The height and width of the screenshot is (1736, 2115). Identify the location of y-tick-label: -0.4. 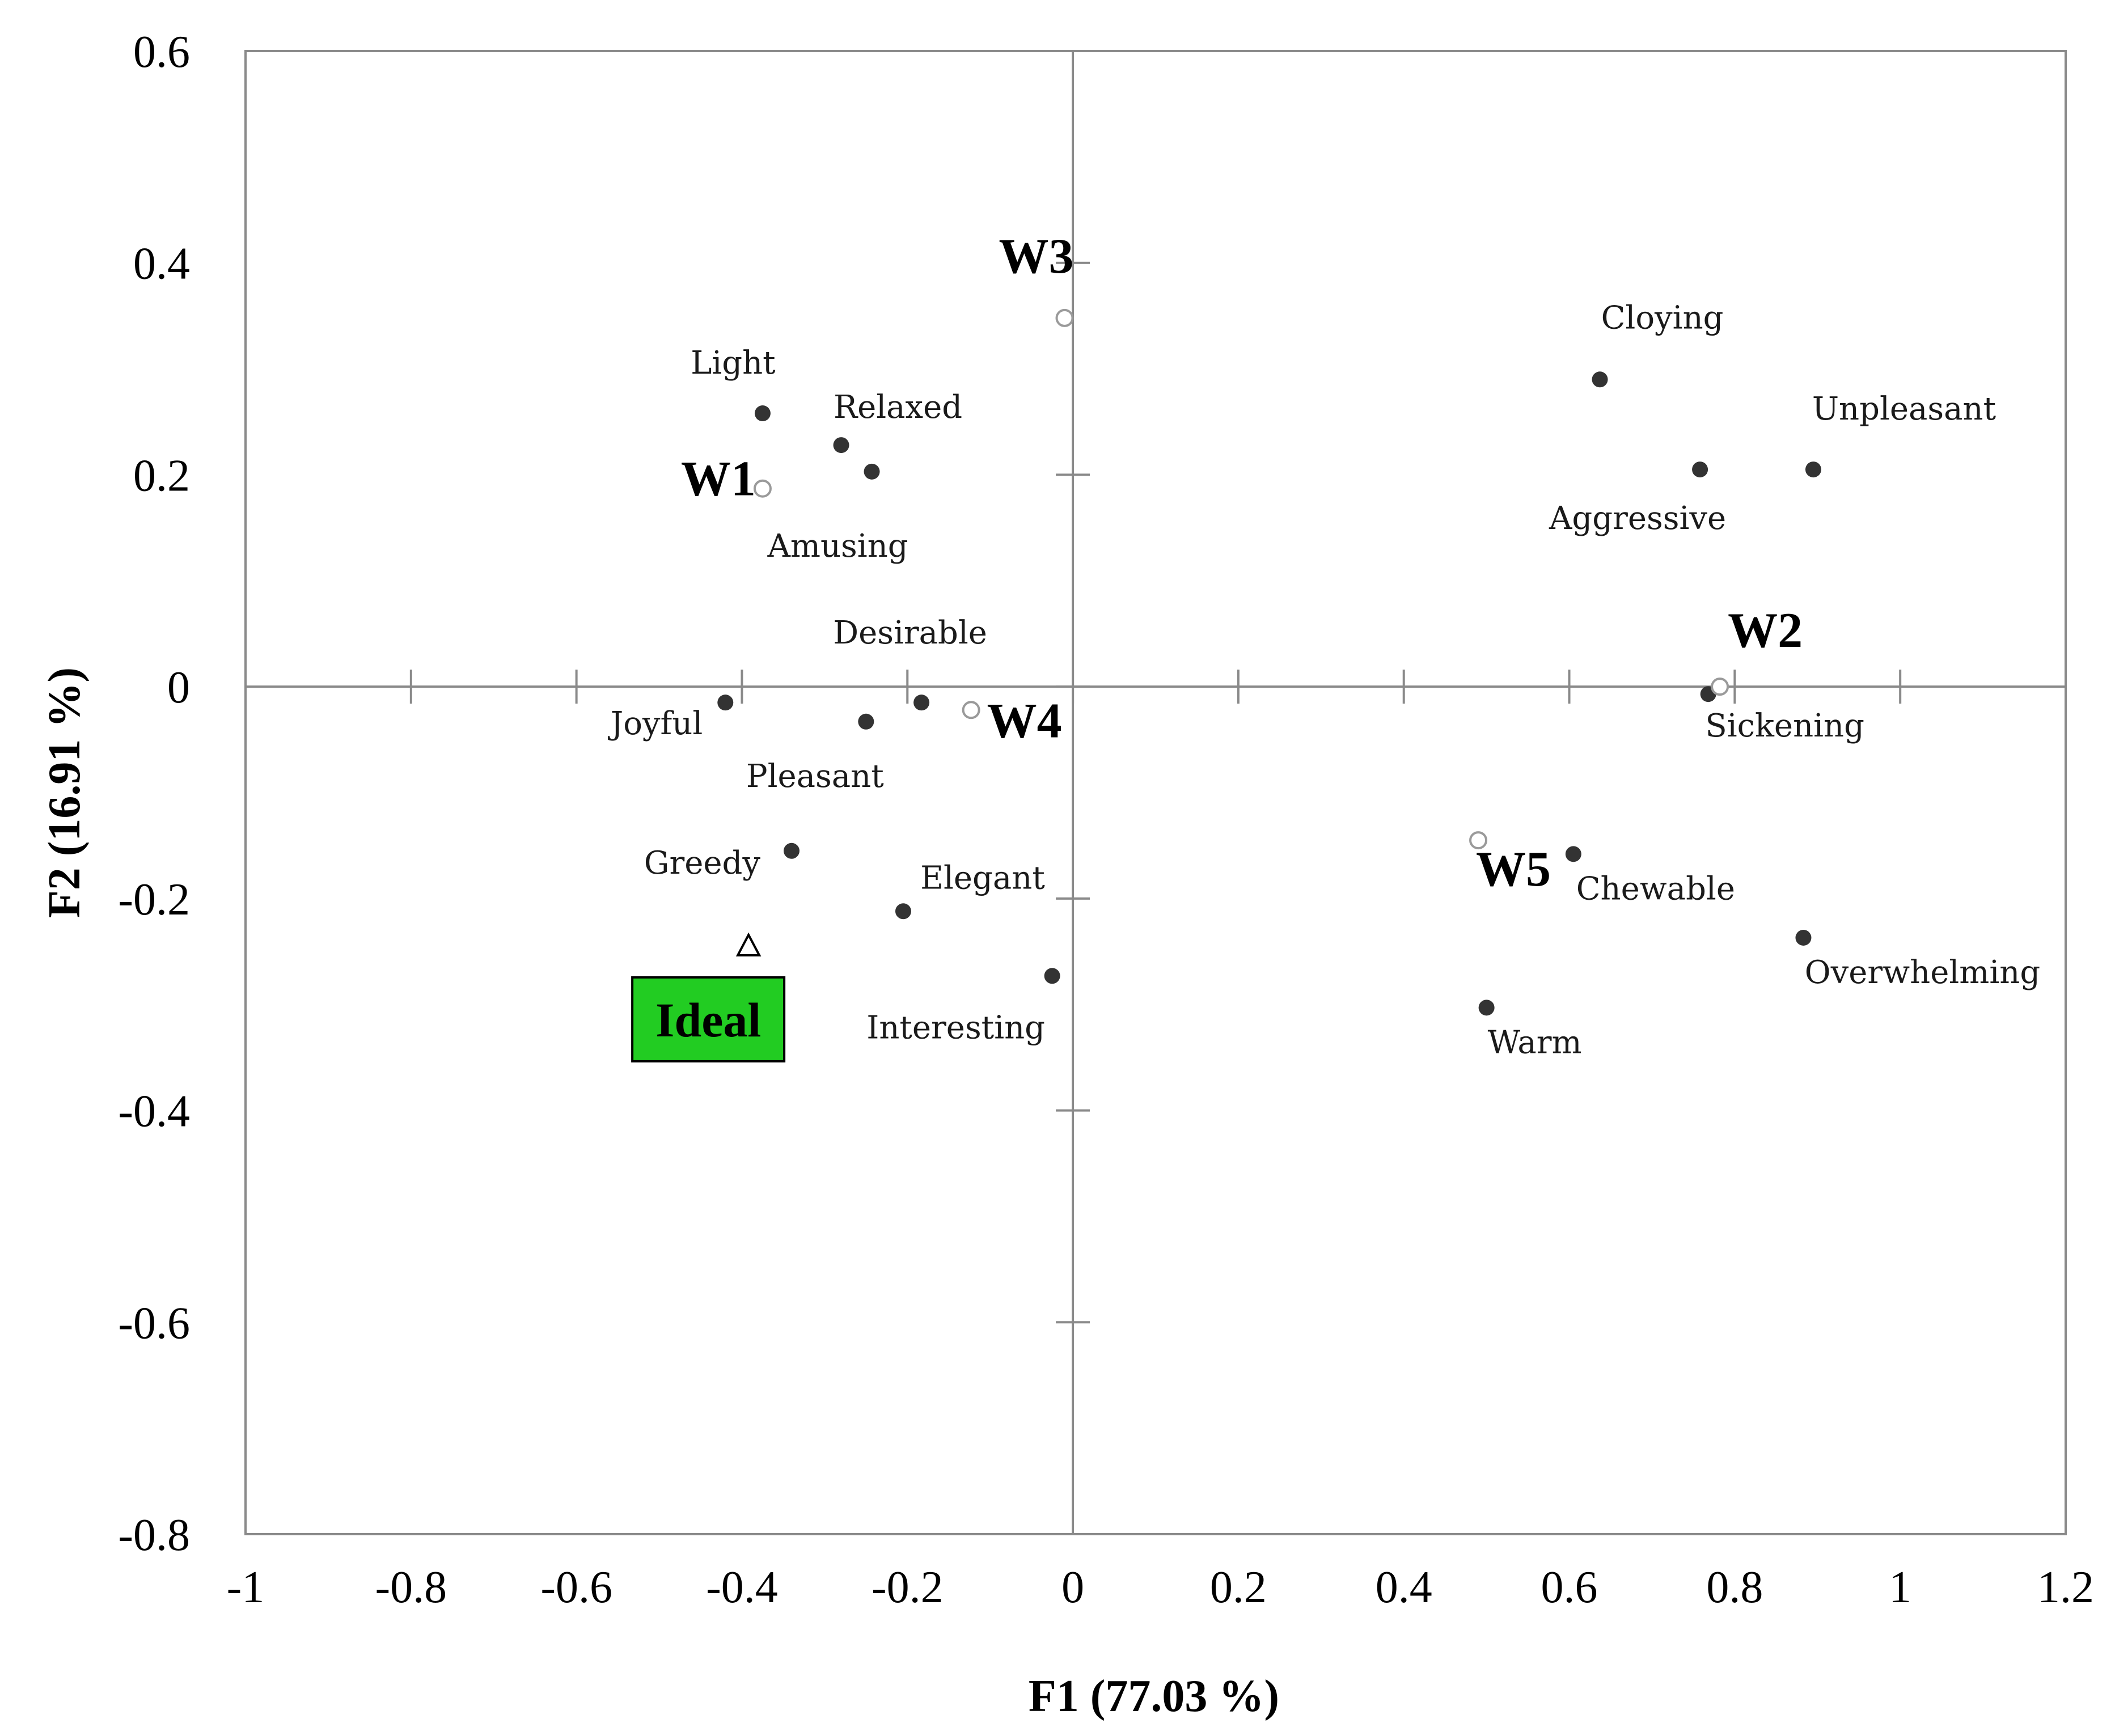
(154, 1112).